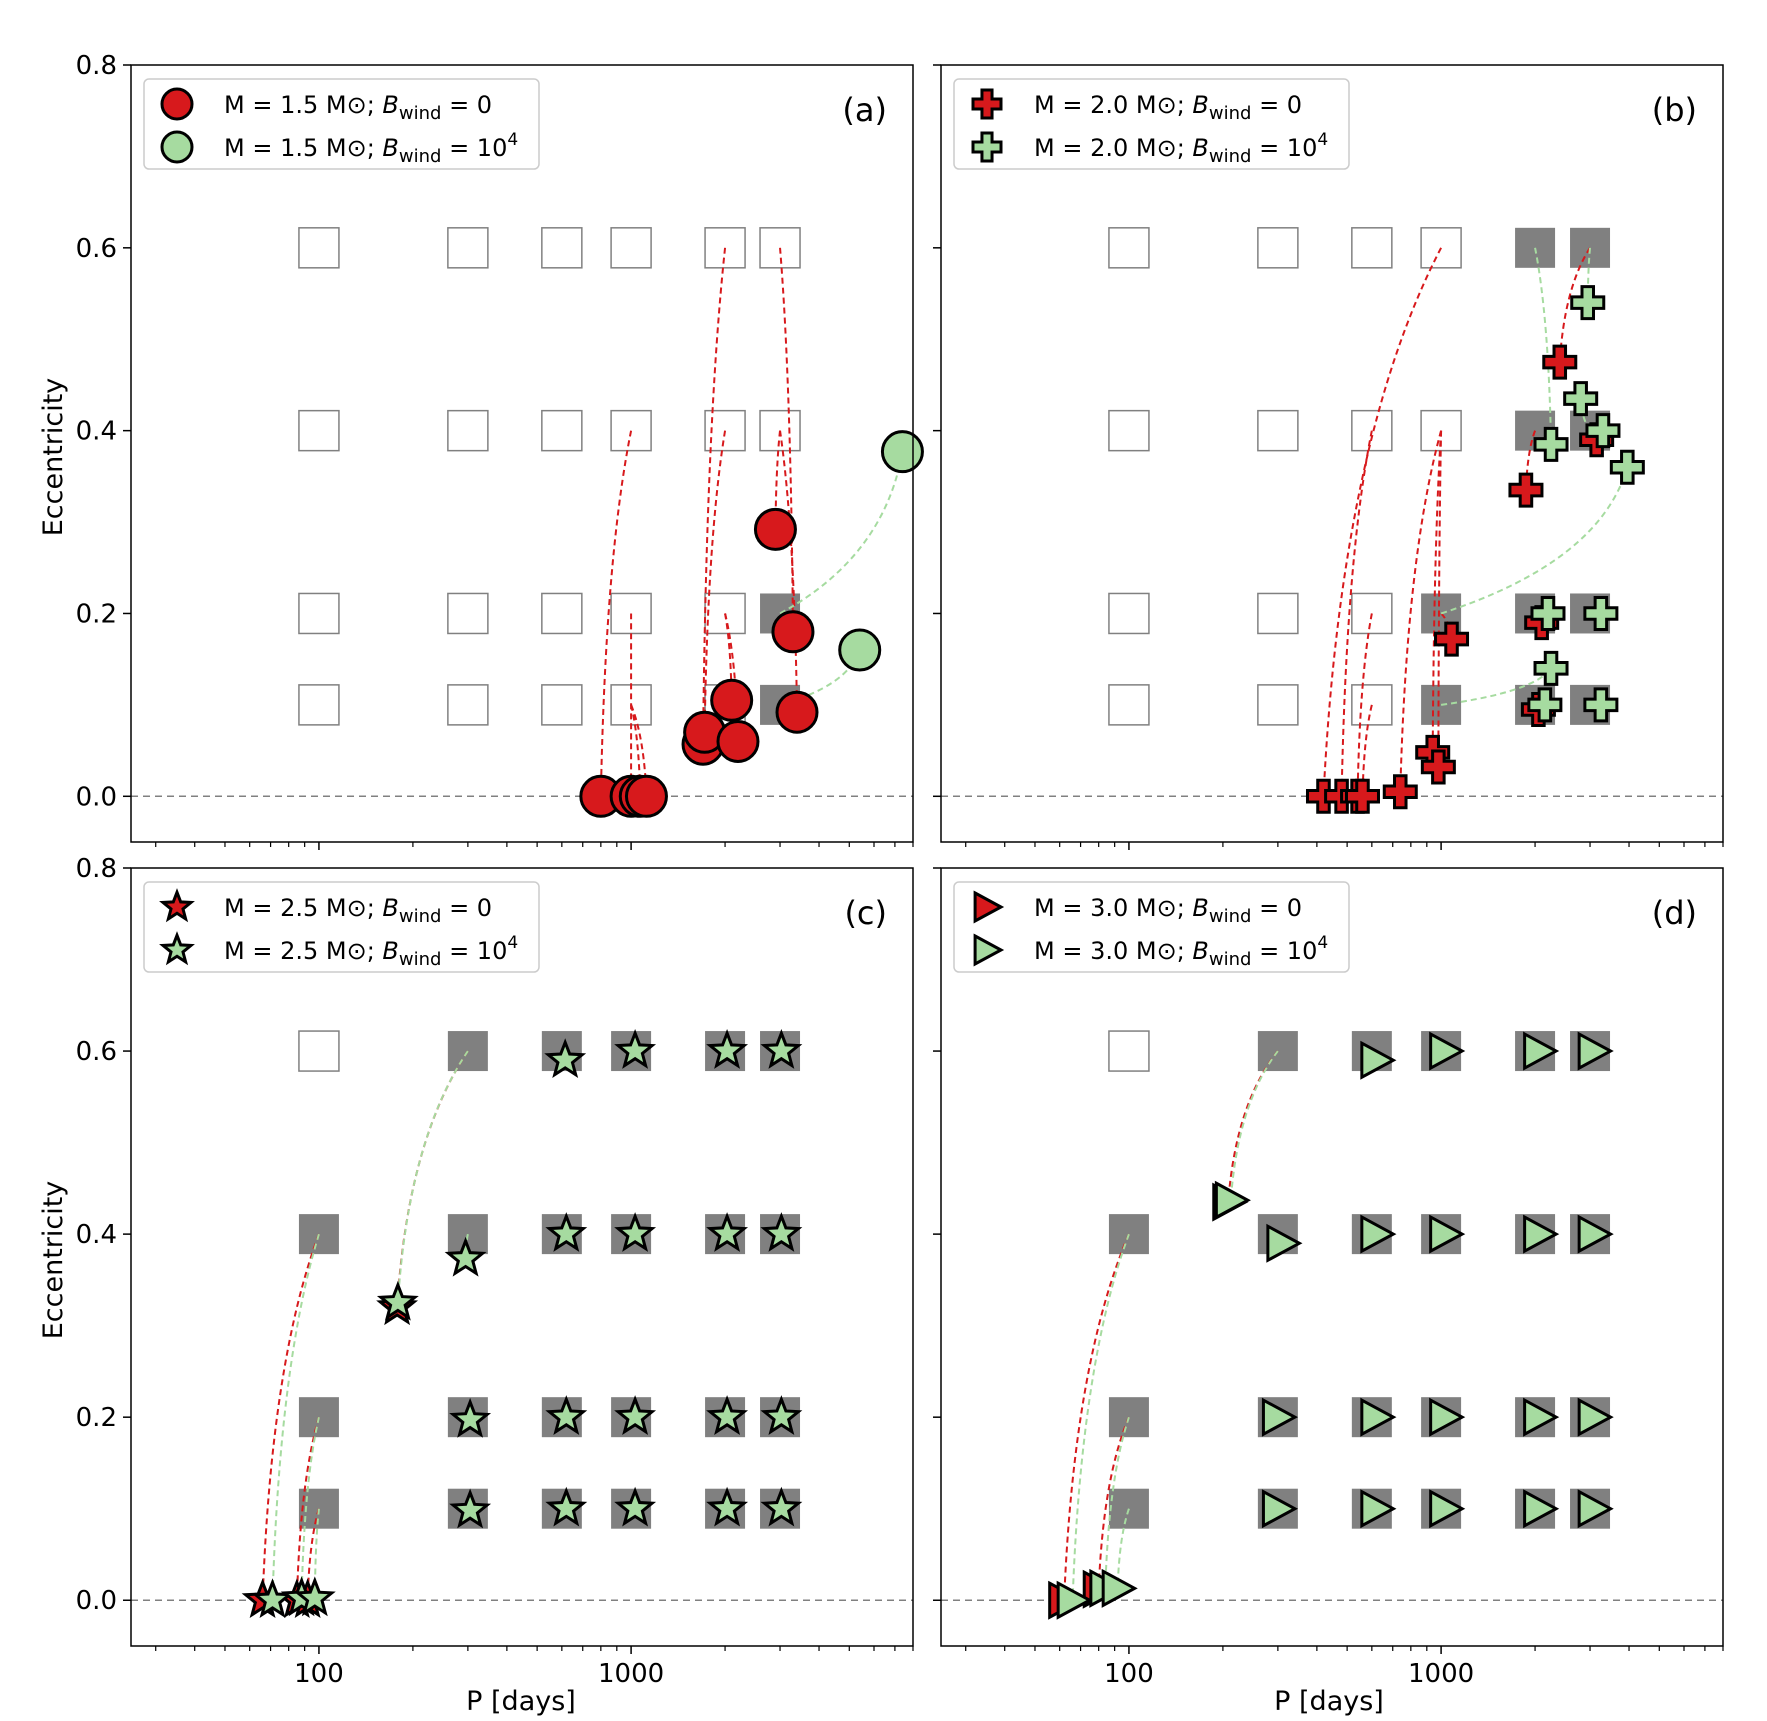 This screenshot has height=1721, width=1767. I want to click on legend-entry: M = 3.0 M⊙; Bwind = 104, so click(1181, 951).